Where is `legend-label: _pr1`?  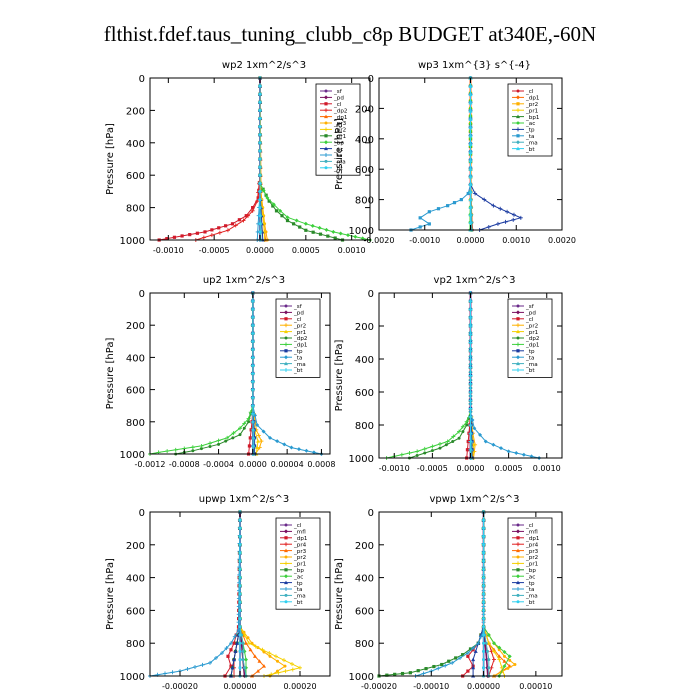
legend-label: _pr1 is located at coordinates (300, 565).